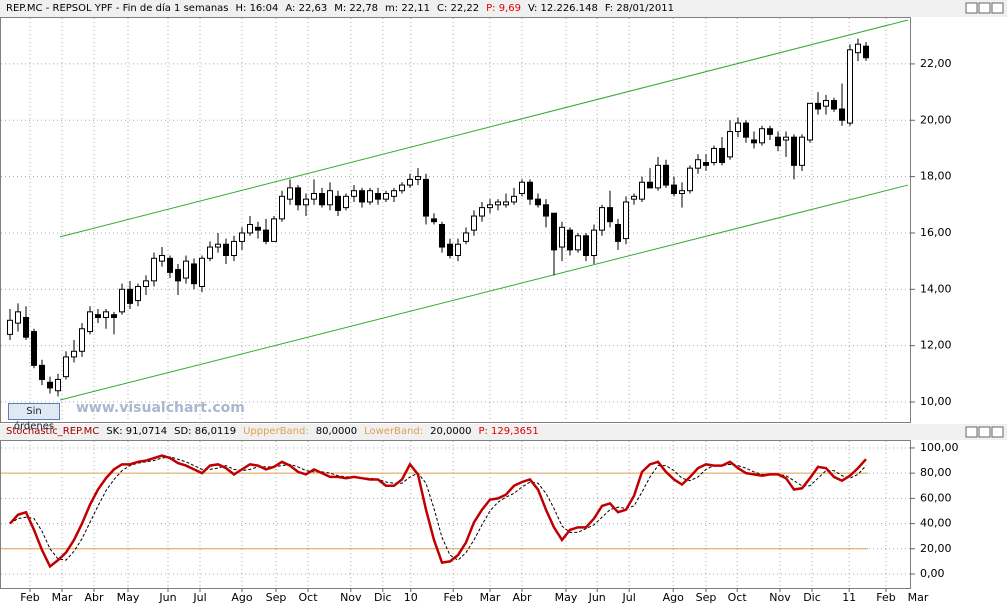 This screenshot has height=605, width=1007. What do you see at coordinates (34, 417) in the screenshot?
I see `orders-button: Sin órdenes` at bounding box center [34, 417].